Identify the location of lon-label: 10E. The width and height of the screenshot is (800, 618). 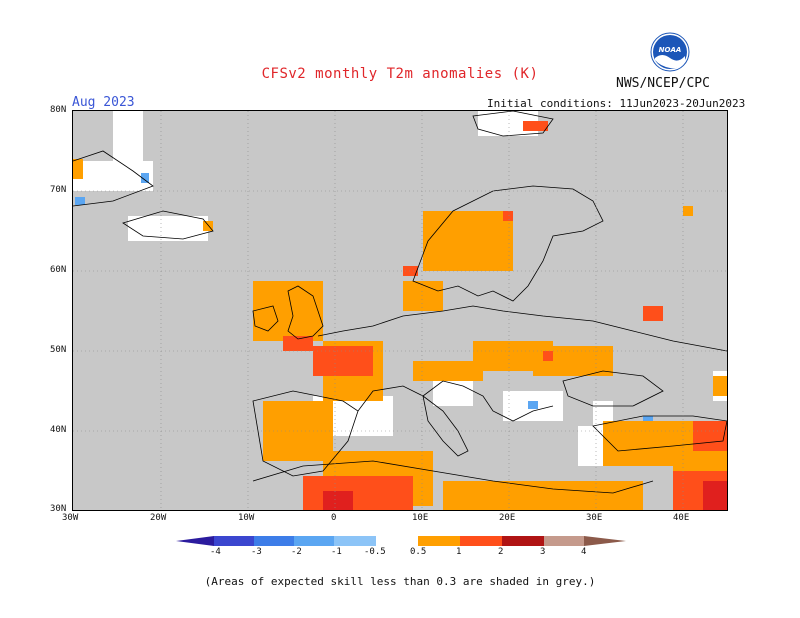
(420, 518).